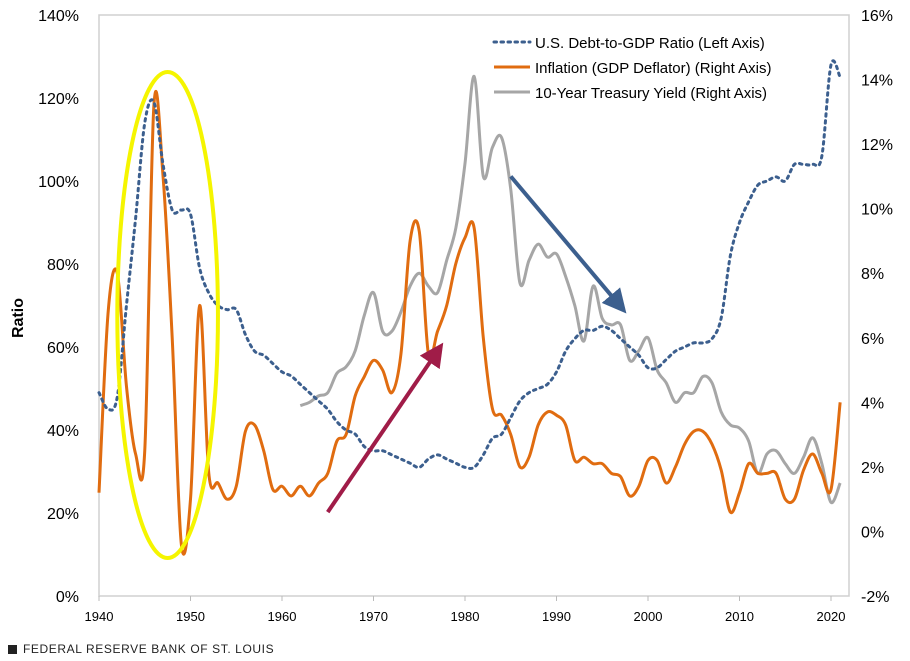 This screenshot has width=910, height=661. Describe the element at coordinates (653, 68) in the screenshot. I see `legend-label: Inflation (GDP Deflator) (Right Axis)` at that location.